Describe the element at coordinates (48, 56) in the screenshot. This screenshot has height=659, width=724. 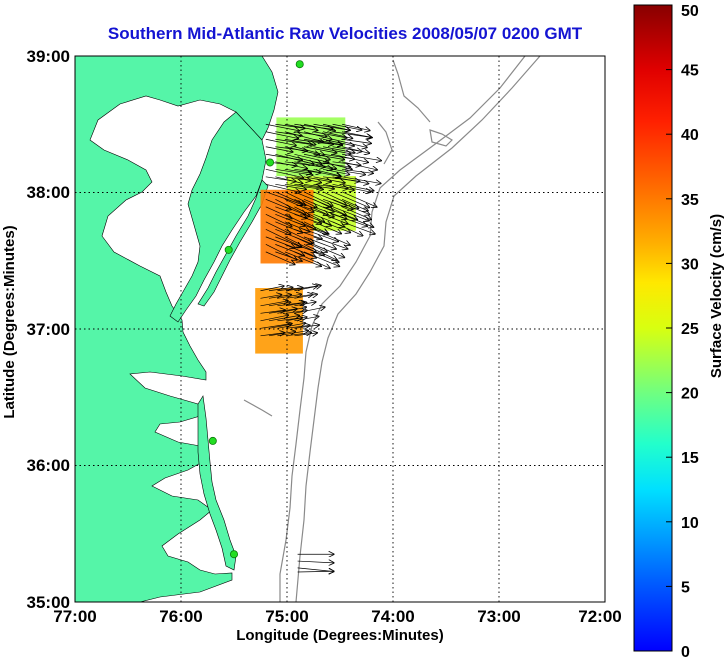
I see `y-tick-label: 39:00` at that location.